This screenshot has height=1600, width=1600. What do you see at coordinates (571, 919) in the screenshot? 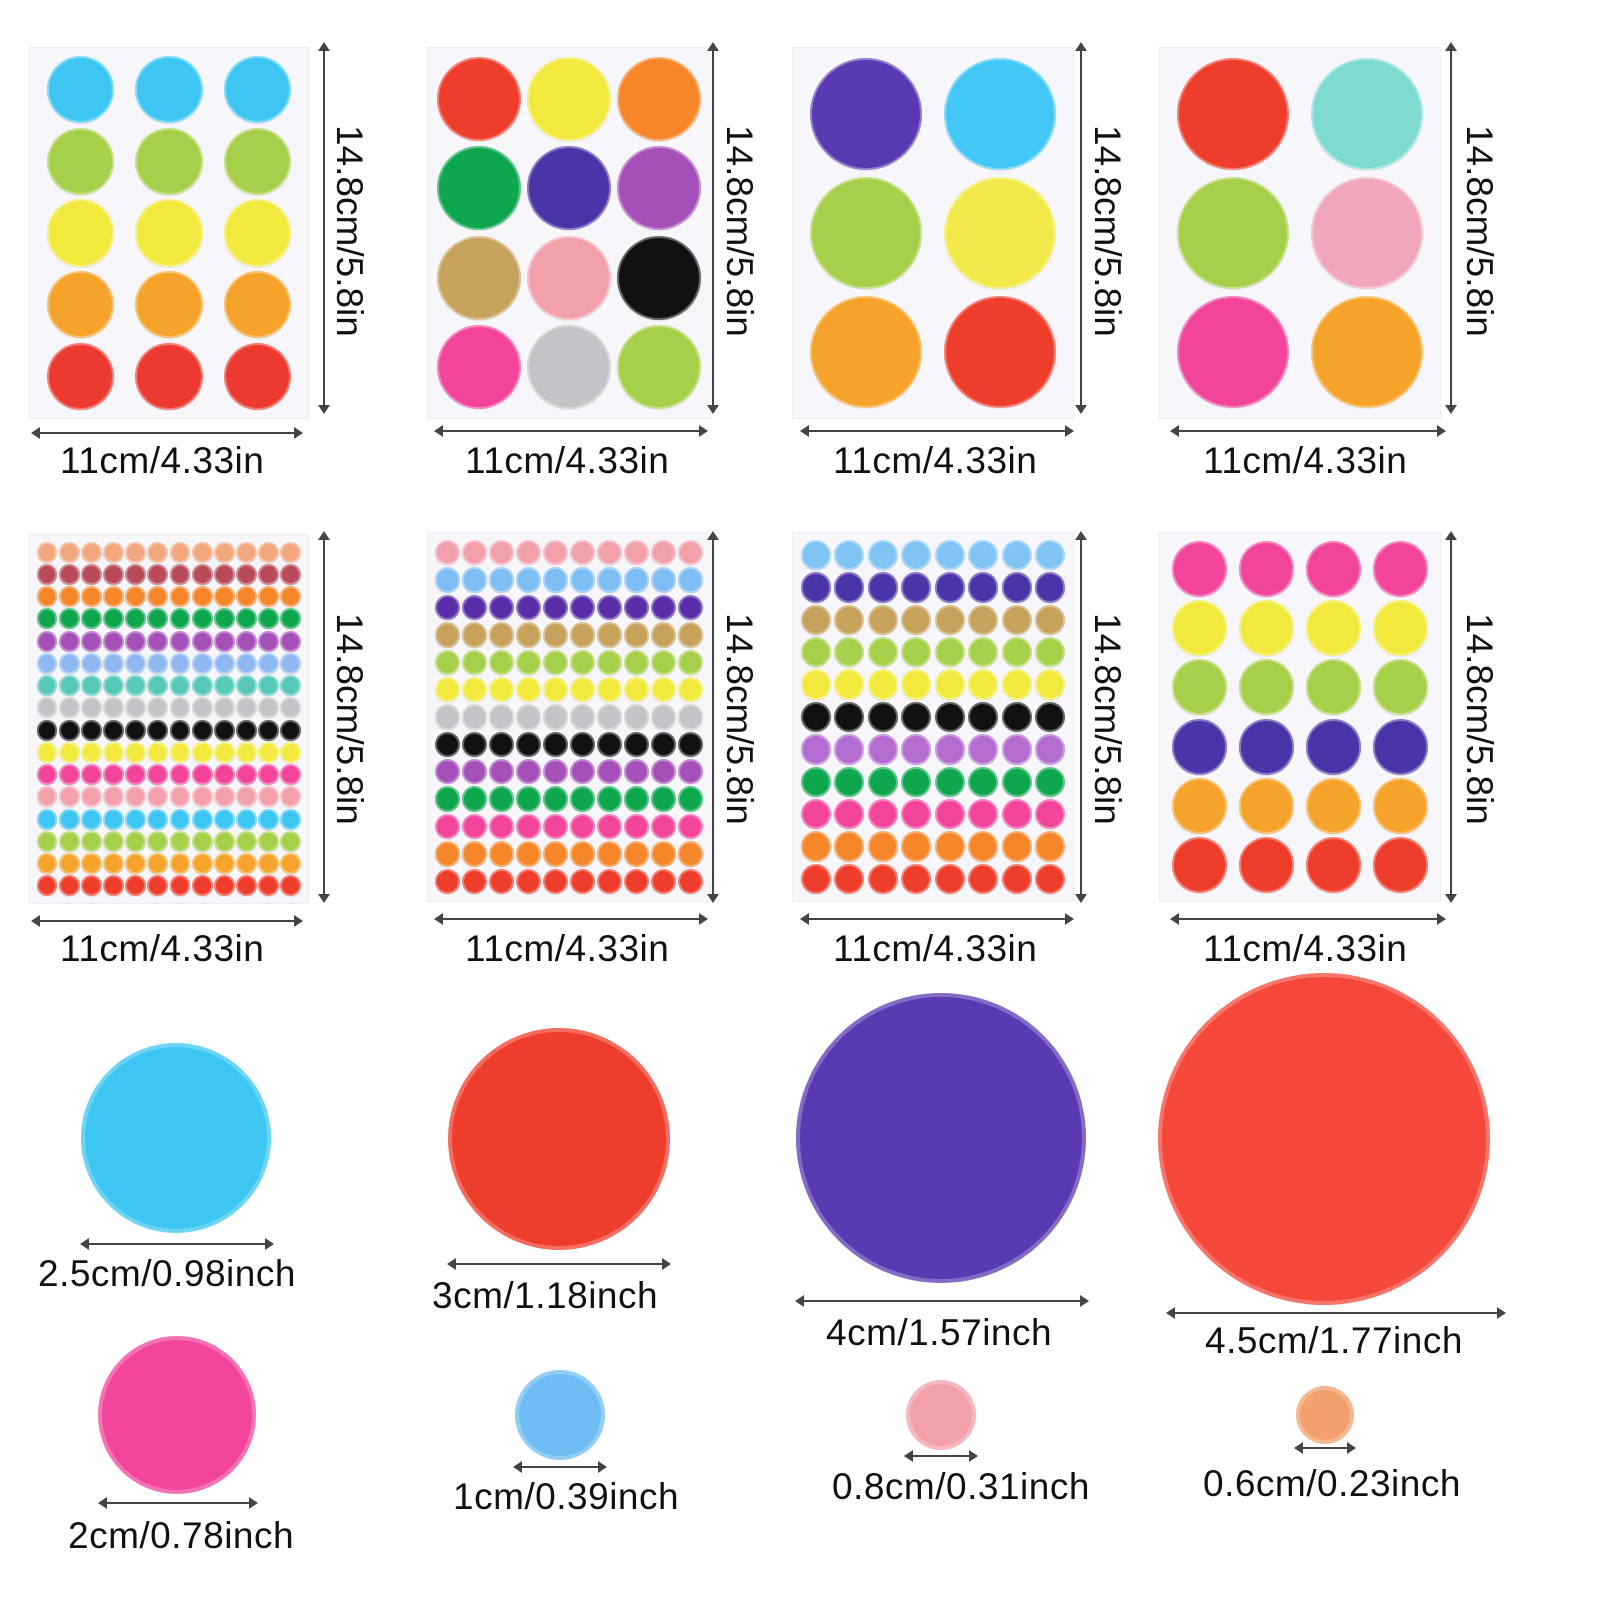
I see `sheet-6-width-arrow` at bounding box center [571, 919].